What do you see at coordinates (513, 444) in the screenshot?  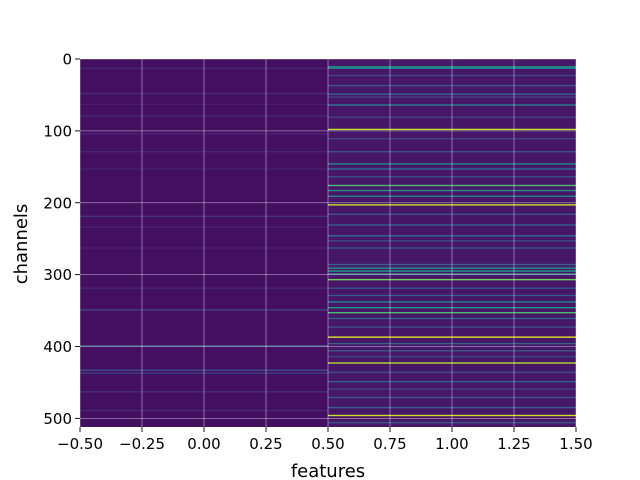 I see `x-tick-label: 1.25` at bounding box center [513, 444].